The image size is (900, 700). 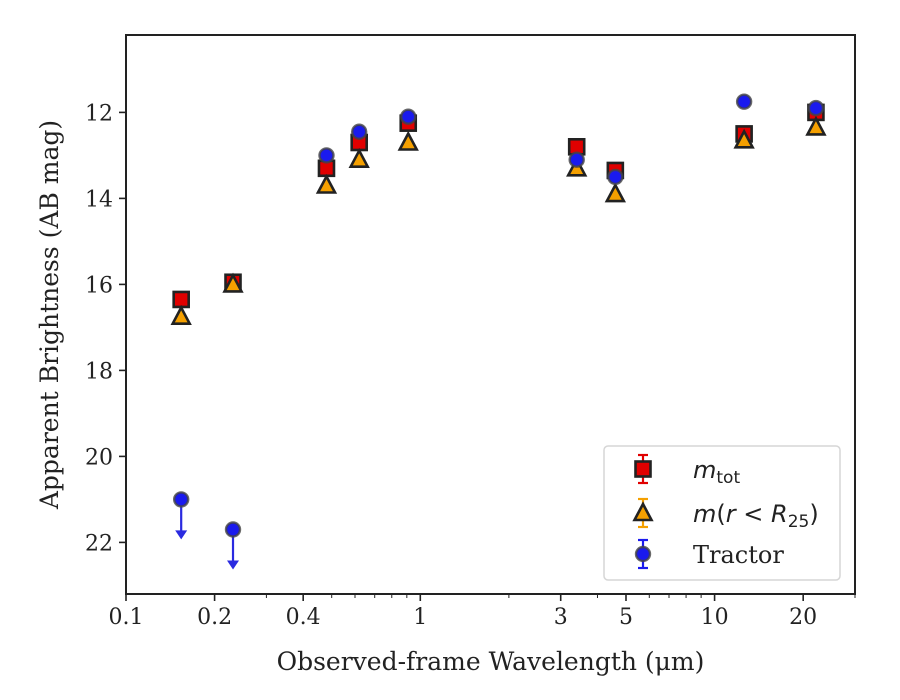 I want to click on y-tick-label: 16, so click(x=99, y=285).